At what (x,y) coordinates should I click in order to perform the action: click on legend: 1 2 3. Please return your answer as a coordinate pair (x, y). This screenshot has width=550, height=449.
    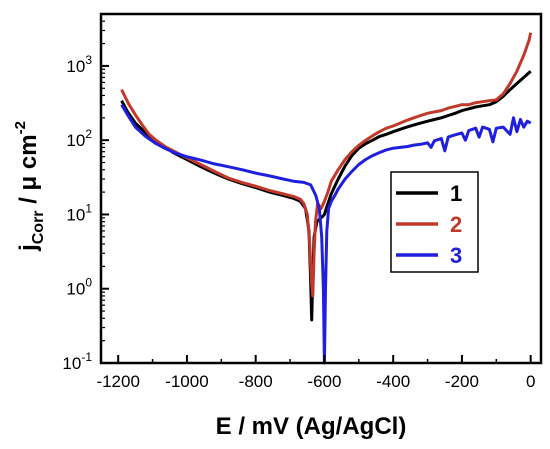
    Looking at the image, I should click on (434, 222).